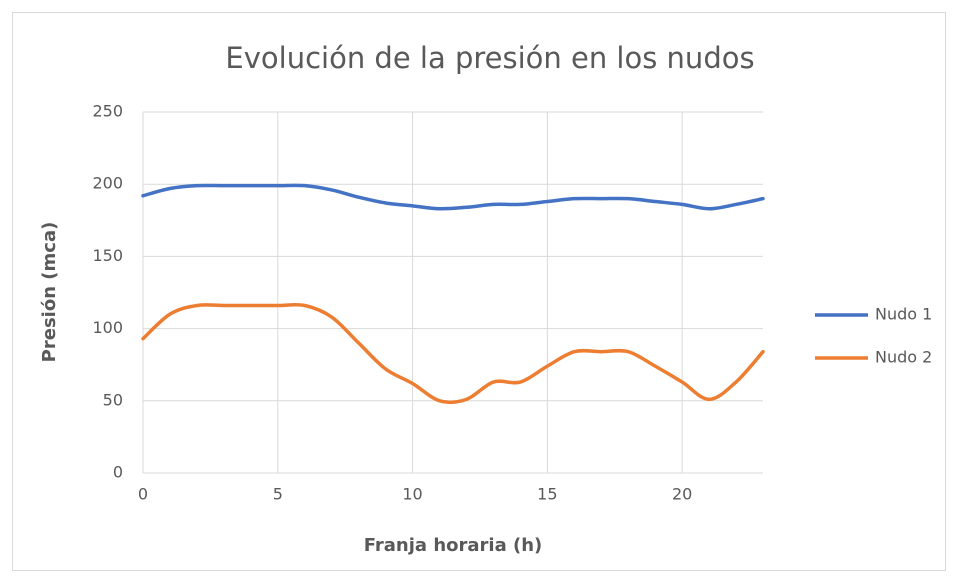 The width and height of the screenshot is (959, 583). Describe the element at coordinates (547, 494) in the screenshot. I see `x-tick-label: 15` at that location.